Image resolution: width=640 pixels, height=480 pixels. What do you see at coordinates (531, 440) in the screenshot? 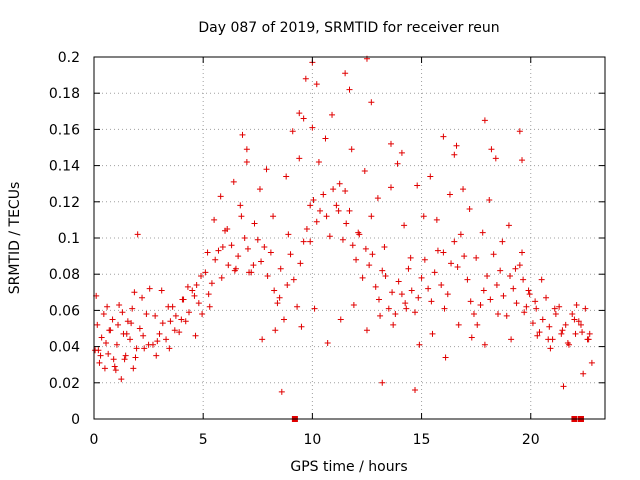
I see `x-tick-label: 20` at bounding box center [531, 440].